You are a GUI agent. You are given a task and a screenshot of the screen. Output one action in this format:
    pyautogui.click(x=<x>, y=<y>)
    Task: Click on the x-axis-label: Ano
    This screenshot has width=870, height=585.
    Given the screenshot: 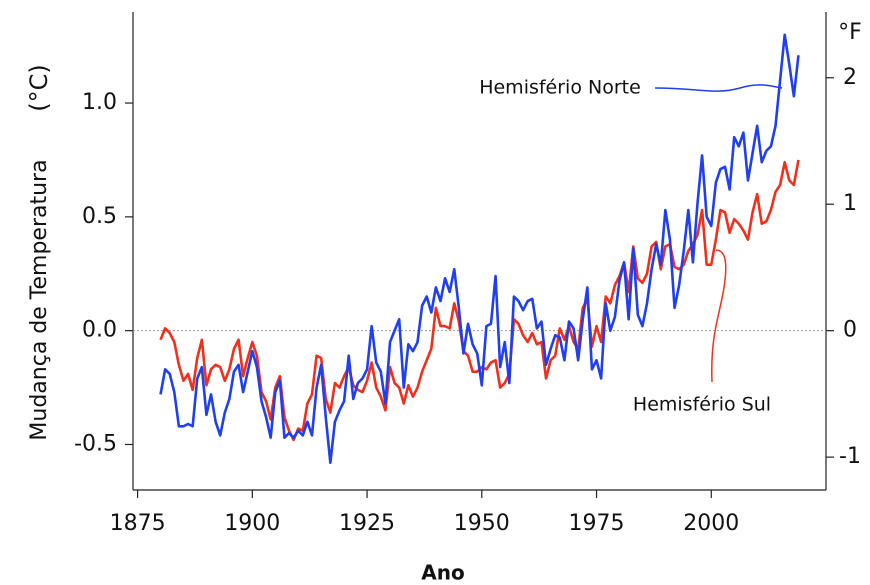 What is the action you would take?
    pyautogui.click(x=442, y=573)
    